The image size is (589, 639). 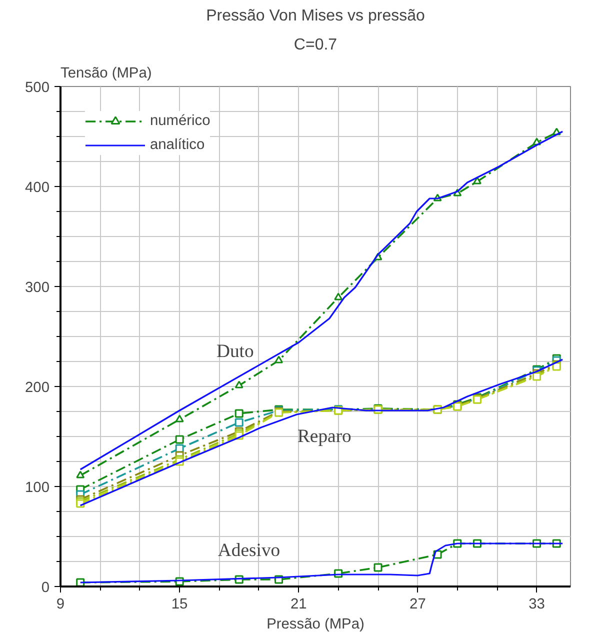 I want to click on x-tick-label: 15, so click(x=179, y=604).